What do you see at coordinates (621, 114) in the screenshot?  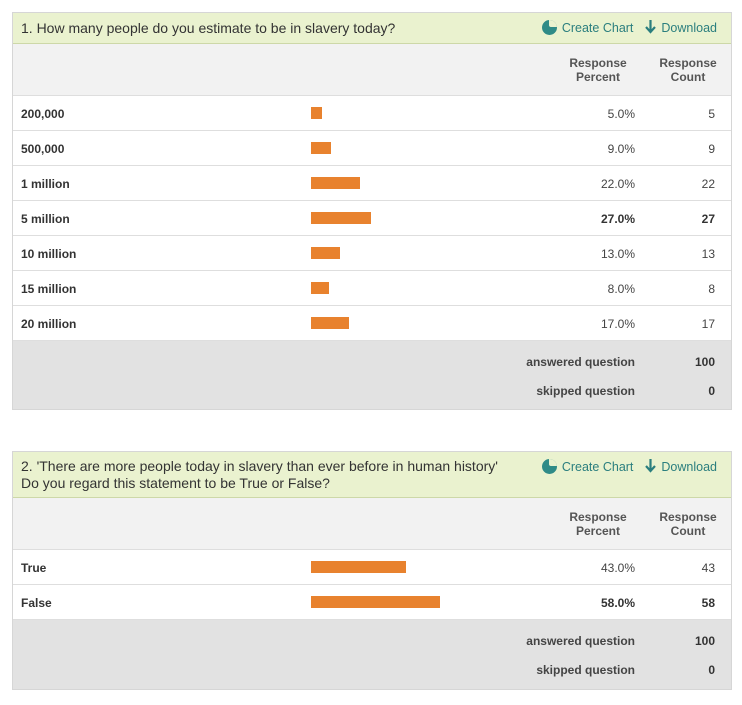 I see `response-percent: 5.0%` at bounding box center [621, 114].